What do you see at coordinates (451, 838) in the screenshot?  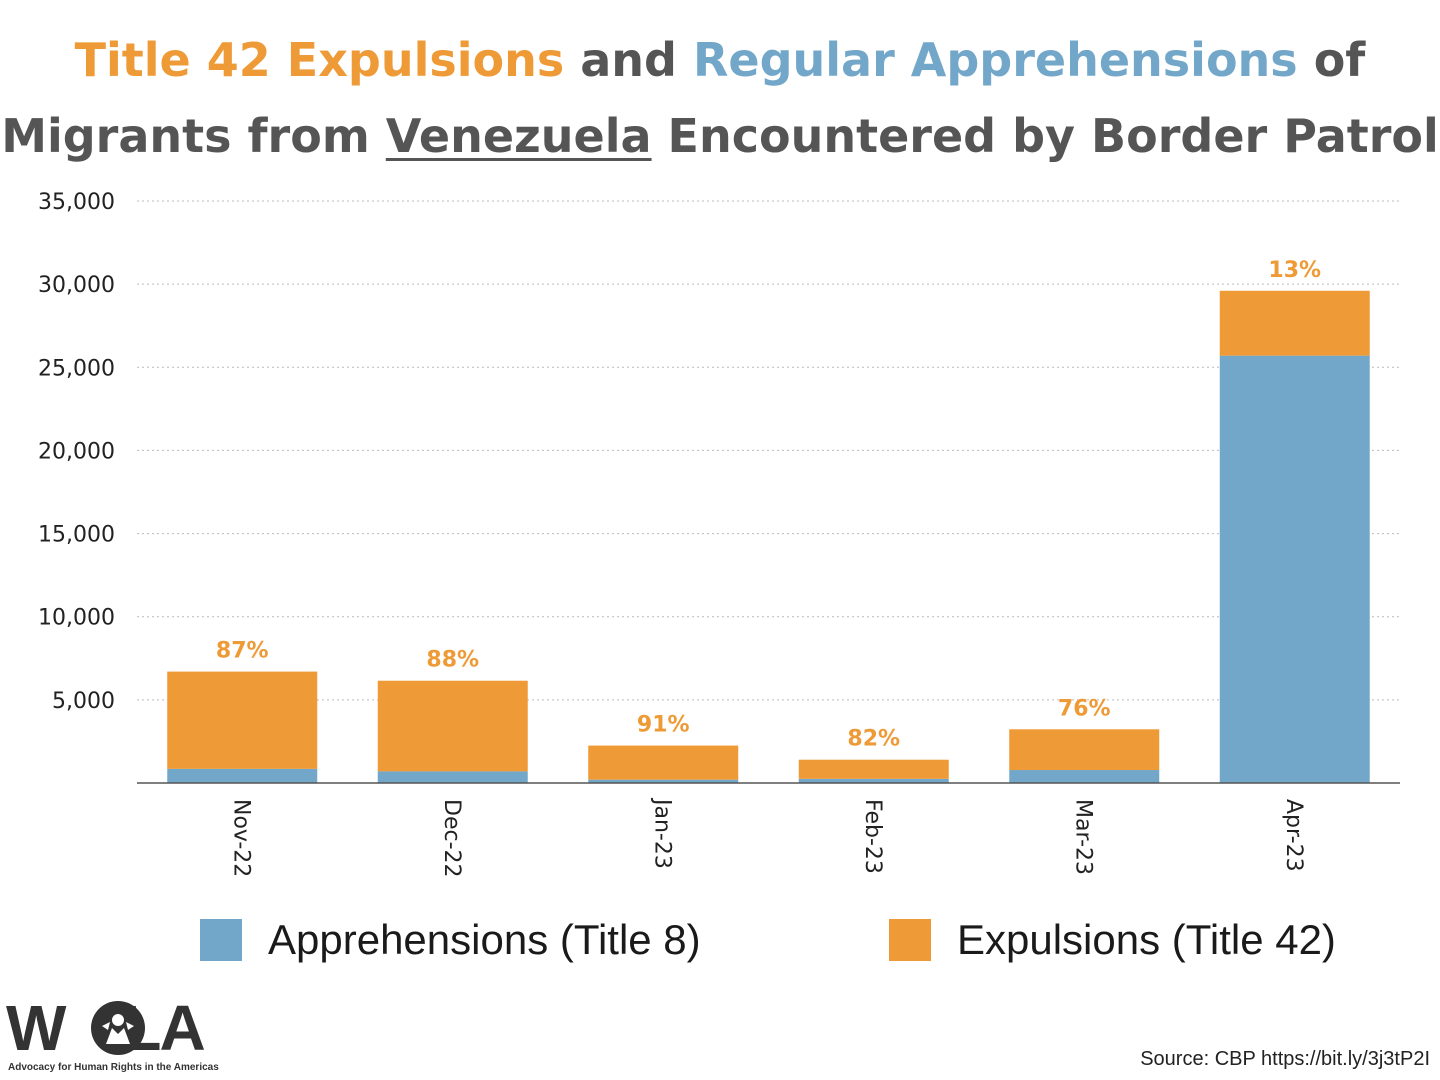 I see `x-tick-label: Dec-22` at bounding box center [451, 838].